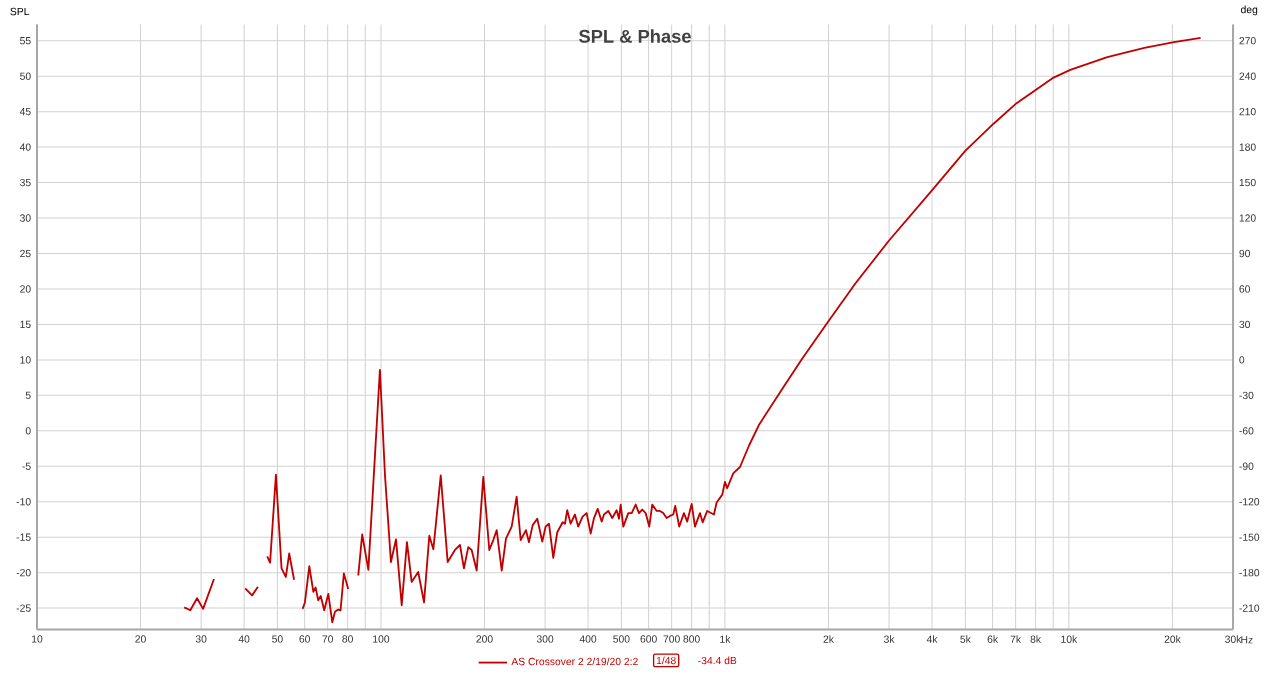  What do you see at coordinates (1247, 218) in the screenshot?
I see `y2-tick-label: 120` at bounding box center [1247, 218].